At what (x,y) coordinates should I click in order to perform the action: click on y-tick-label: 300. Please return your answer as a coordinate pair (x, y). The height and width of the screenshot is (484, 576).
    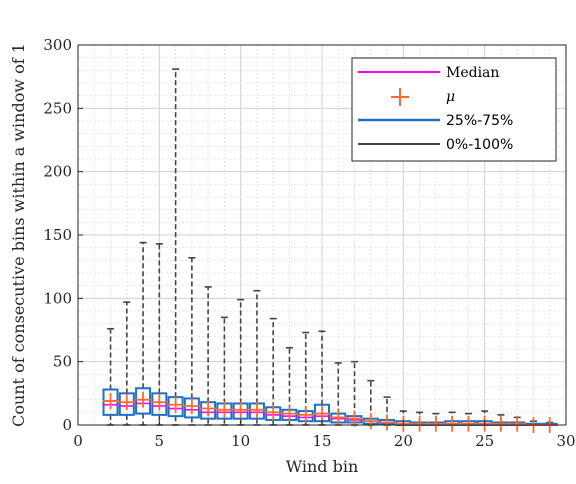
    Looking at the image, I should click on (57, 45).